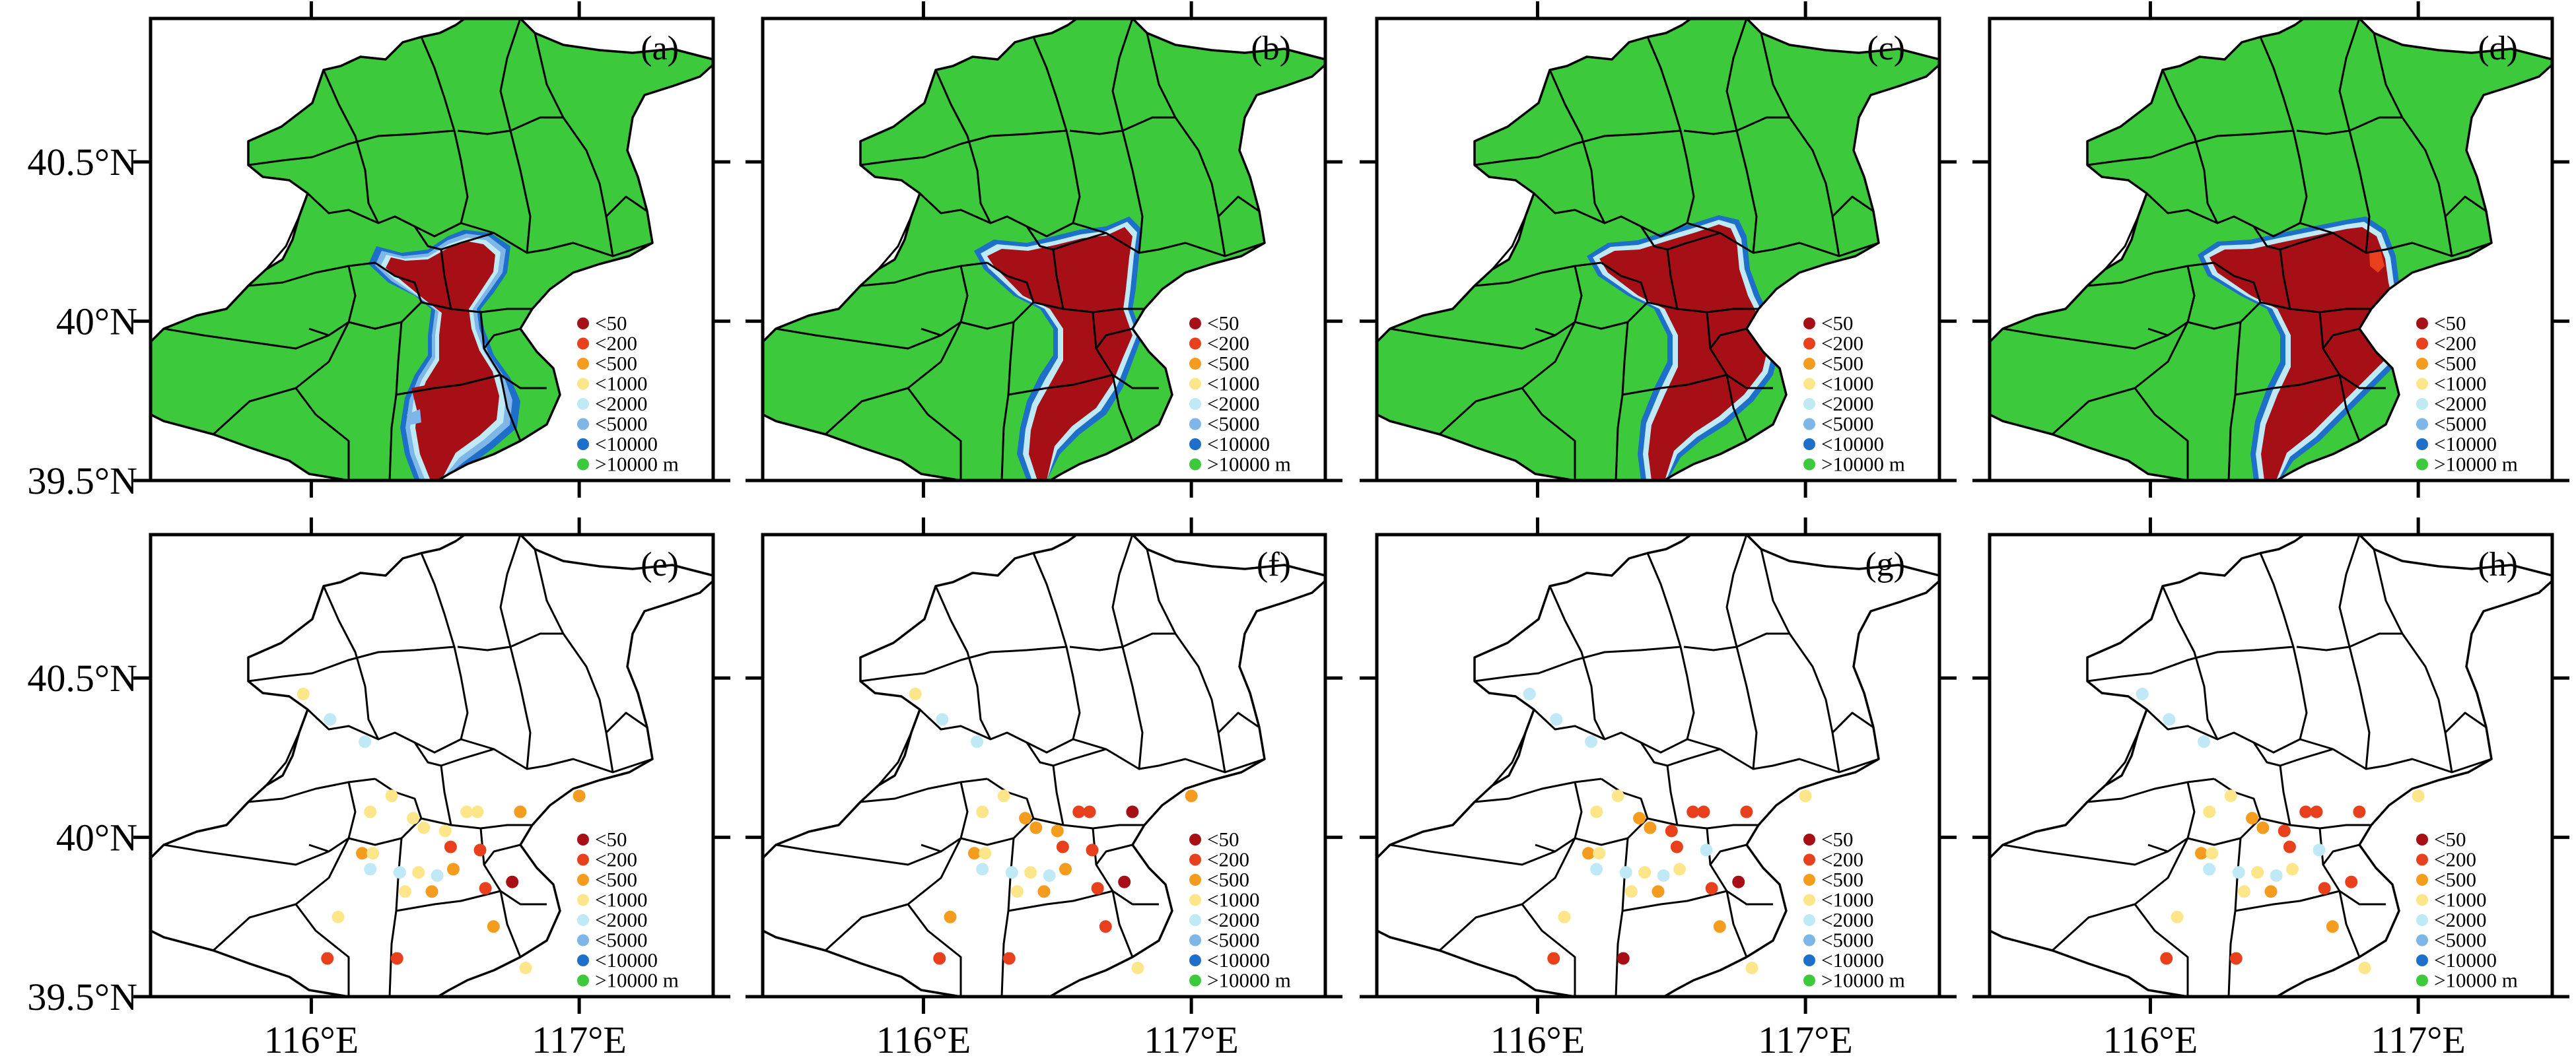 Image resolution: width=2576 pixels, height=1062 pixels. What do you see at coordinates (2467, 394) in the screenshot?
I see `legend: <50<200<500<1000<2000<5000<10000>10000 m` at bounding box center [2467, 394].